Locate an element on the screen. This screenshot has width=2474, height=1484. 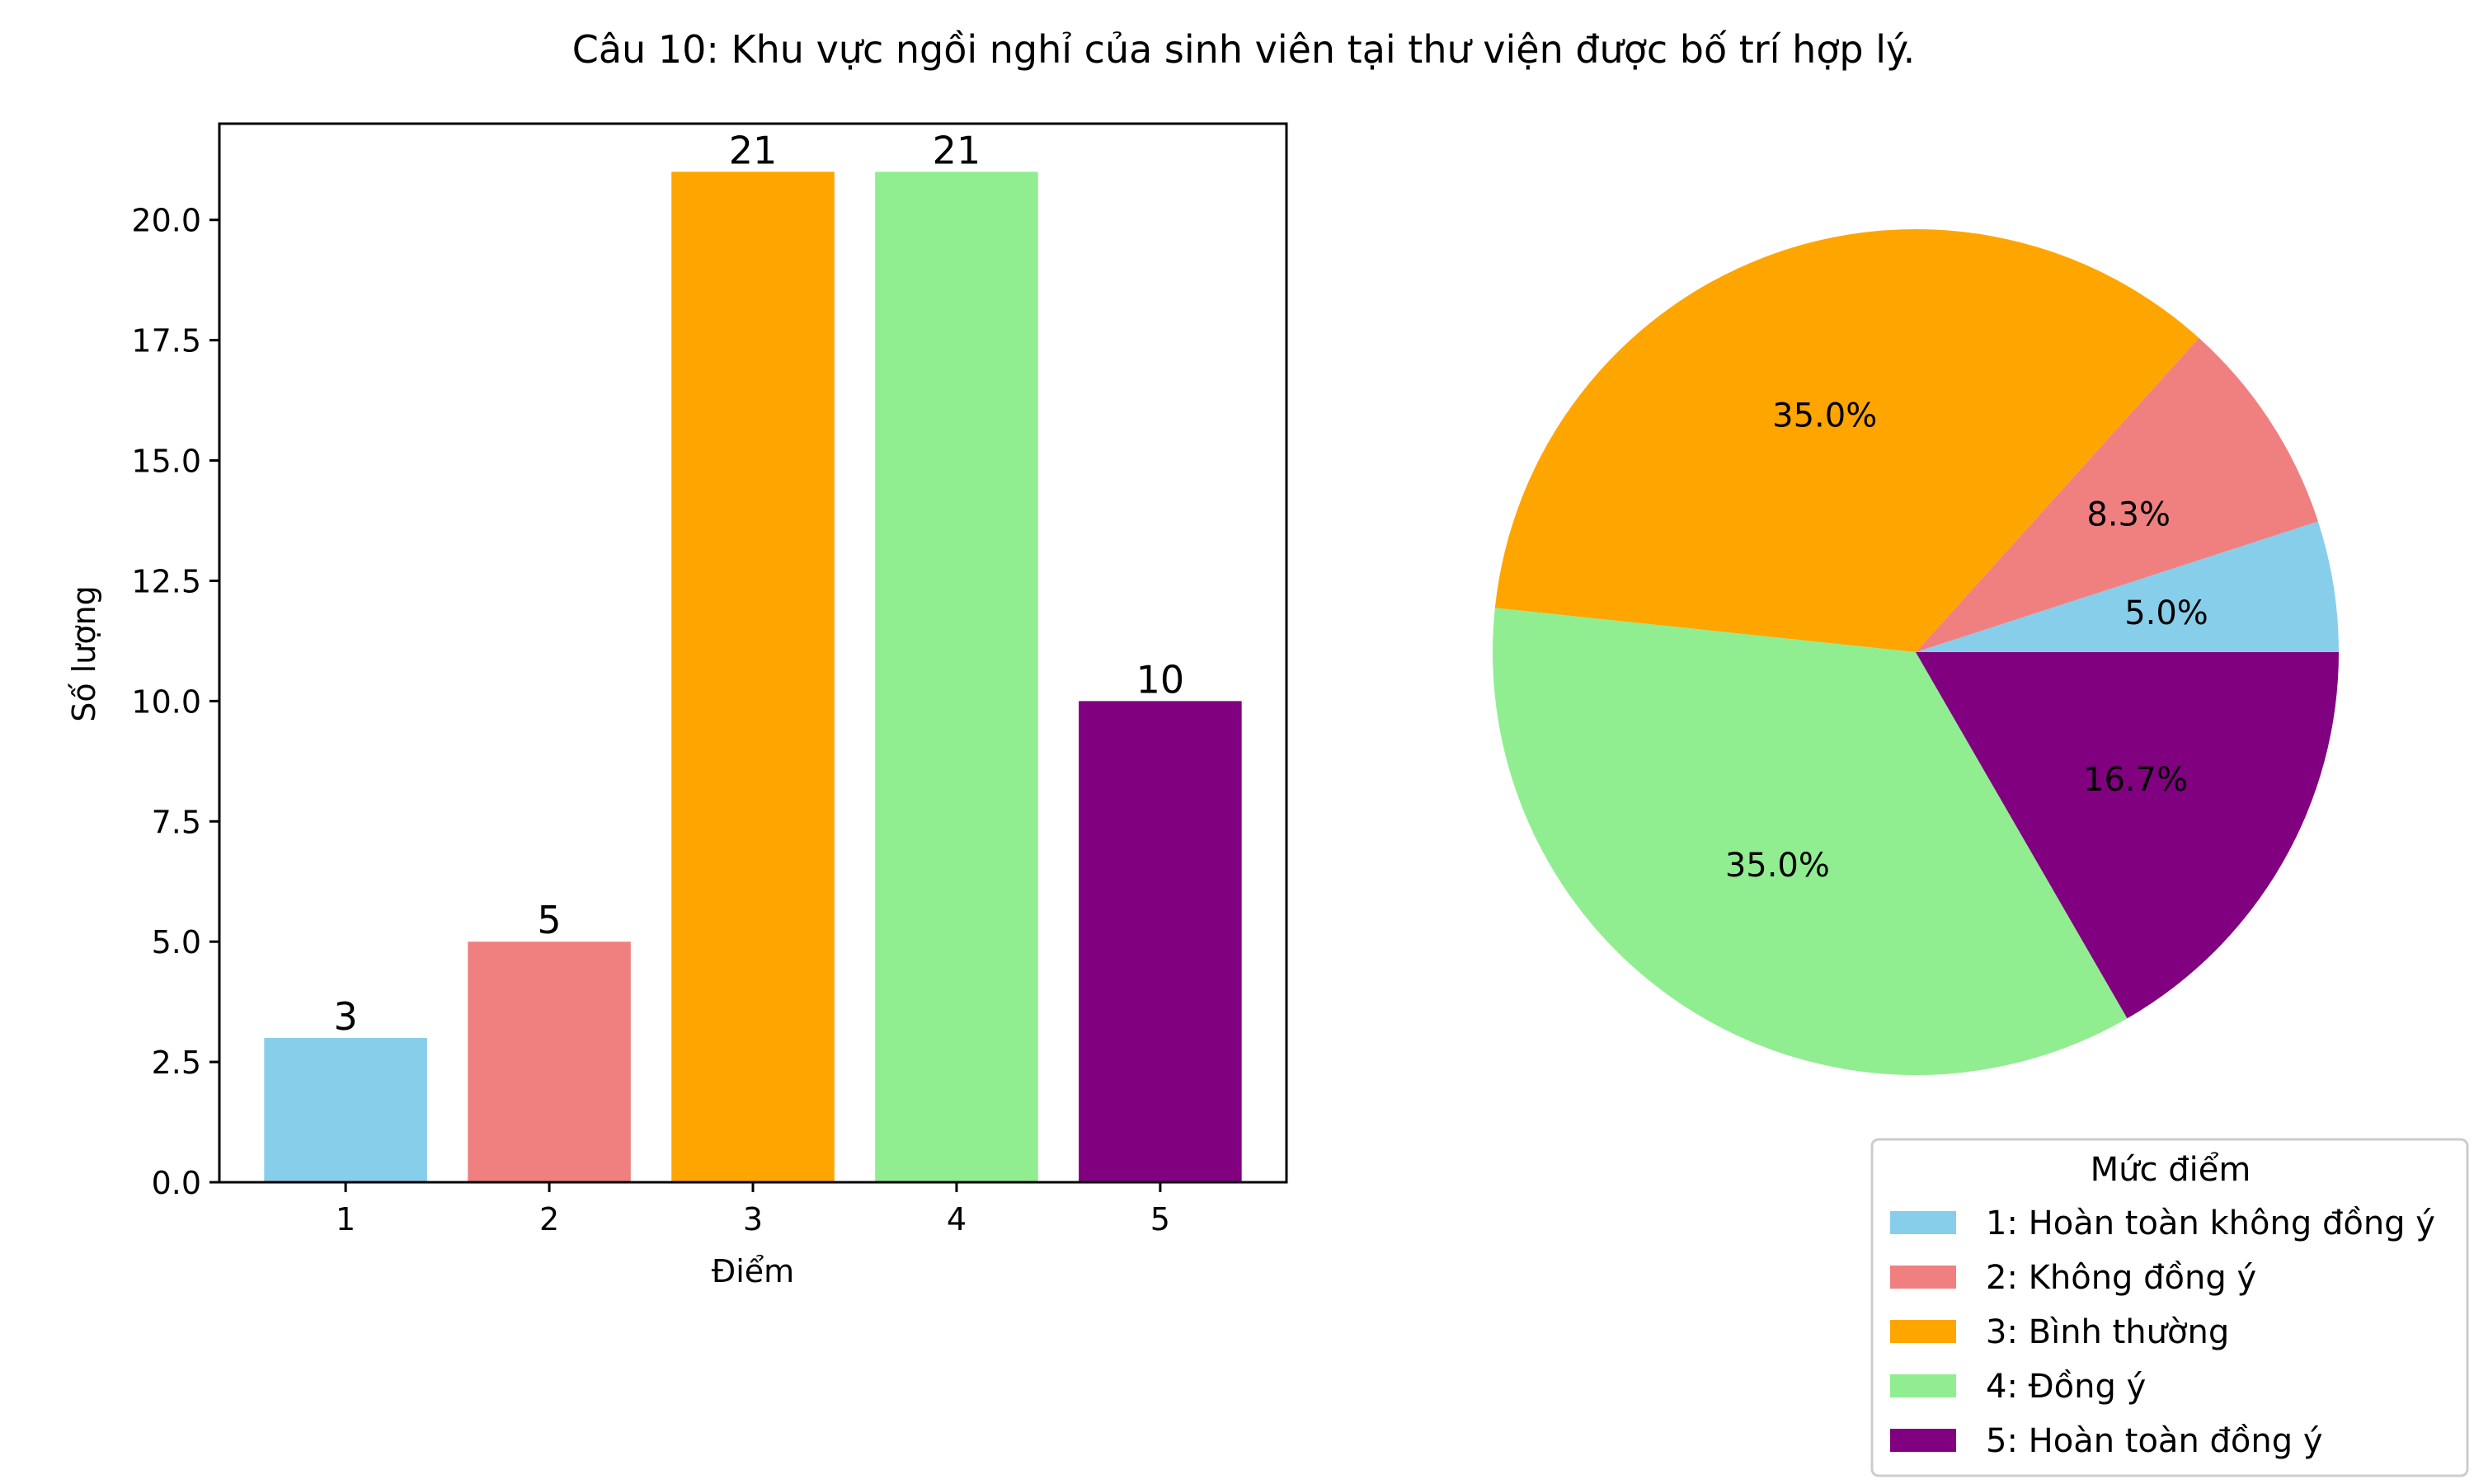
y-tick-label: 12.5 is located at coordinates (166, 581).